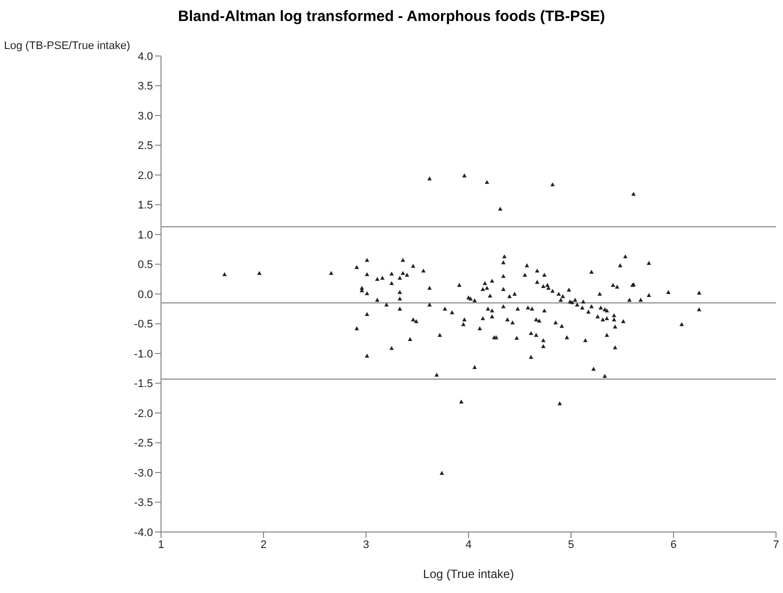  I want to click on y-tick-label: -1.5, so click(143, 384).